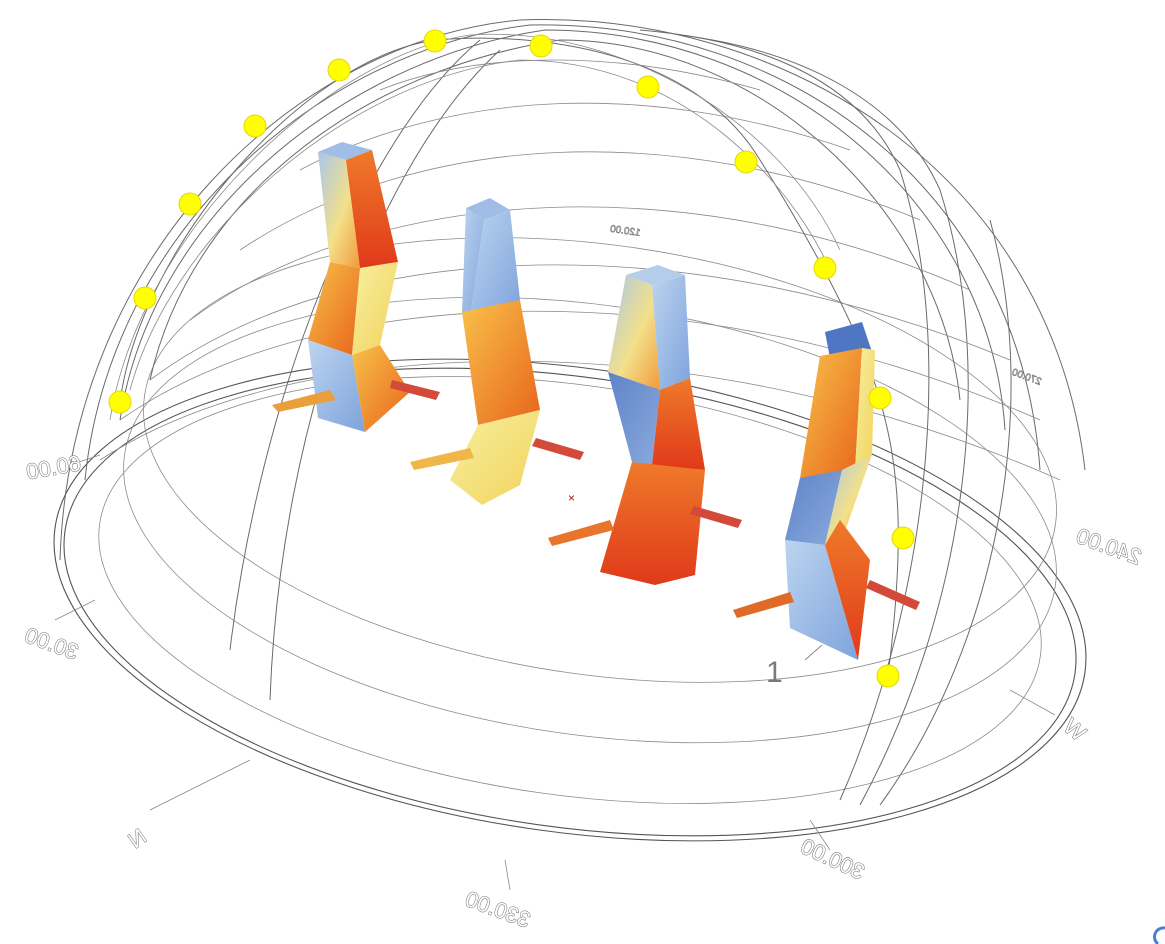  Describe the element at coordinates (498, 909) in the screenshot. I see `label-330: 330.00` at that location.